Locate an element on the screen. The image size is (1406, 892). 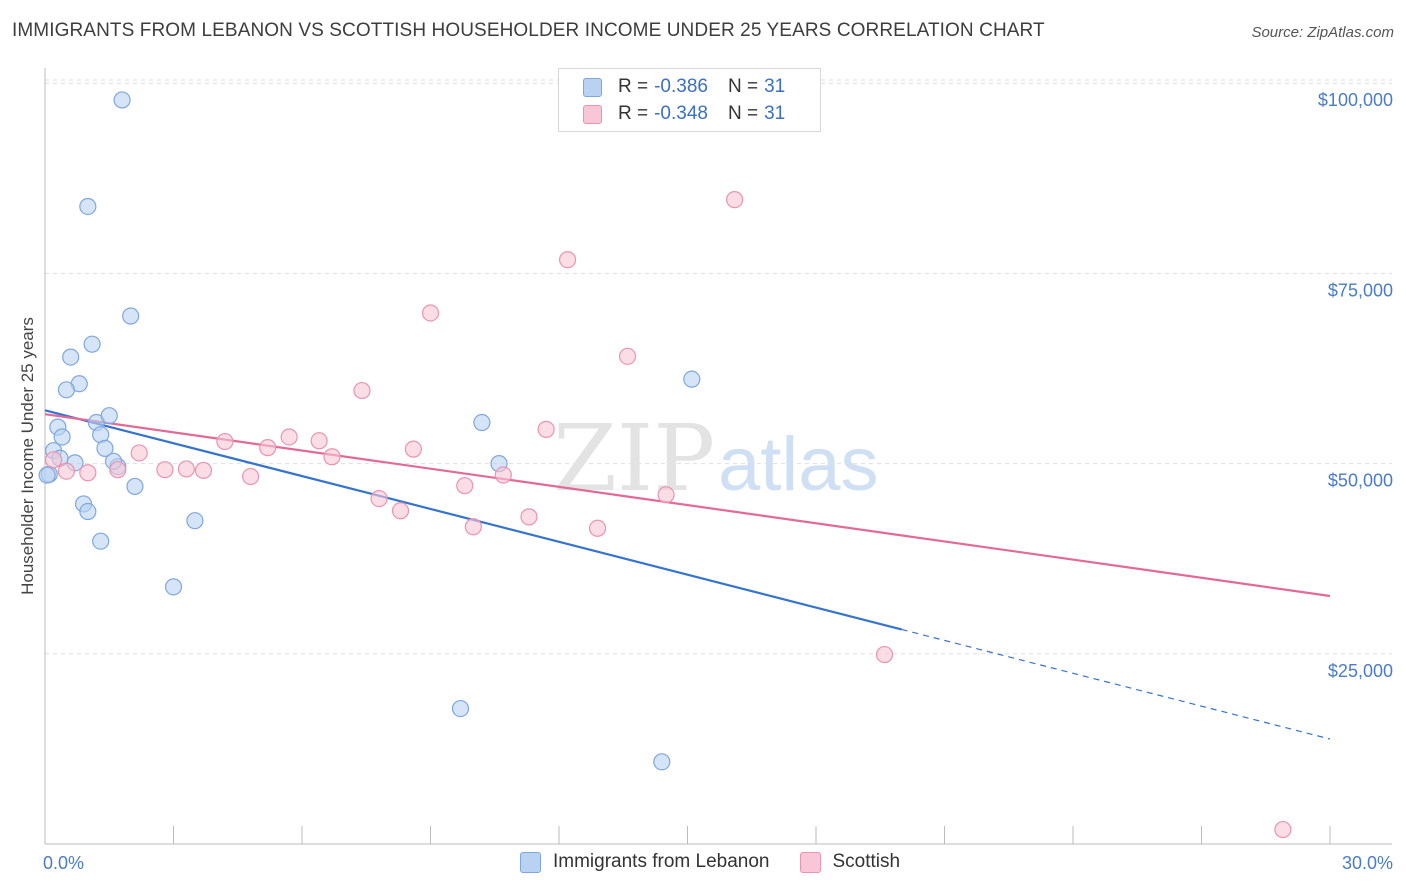
legend-r-value: -0.348 is located at coordinates (681, 113).